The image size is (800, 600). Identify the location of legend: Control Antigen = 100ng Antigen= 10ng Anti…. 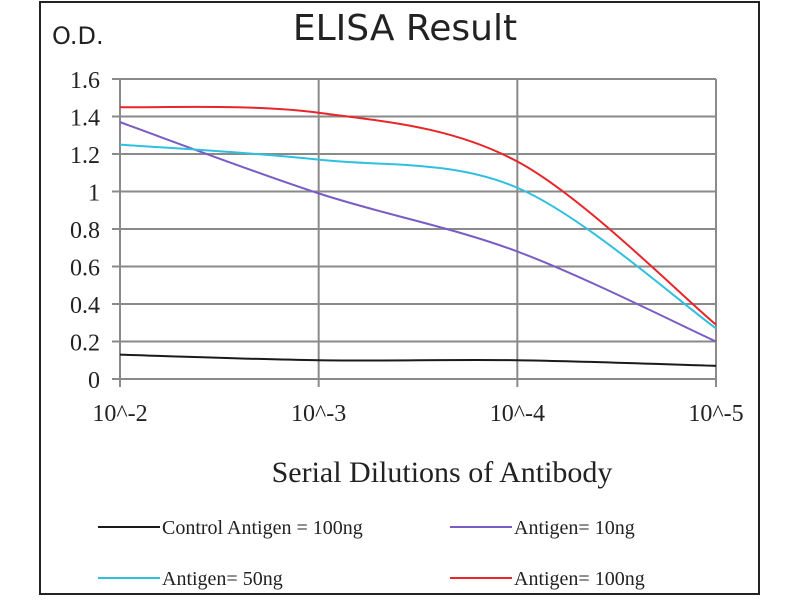
(371, 553).